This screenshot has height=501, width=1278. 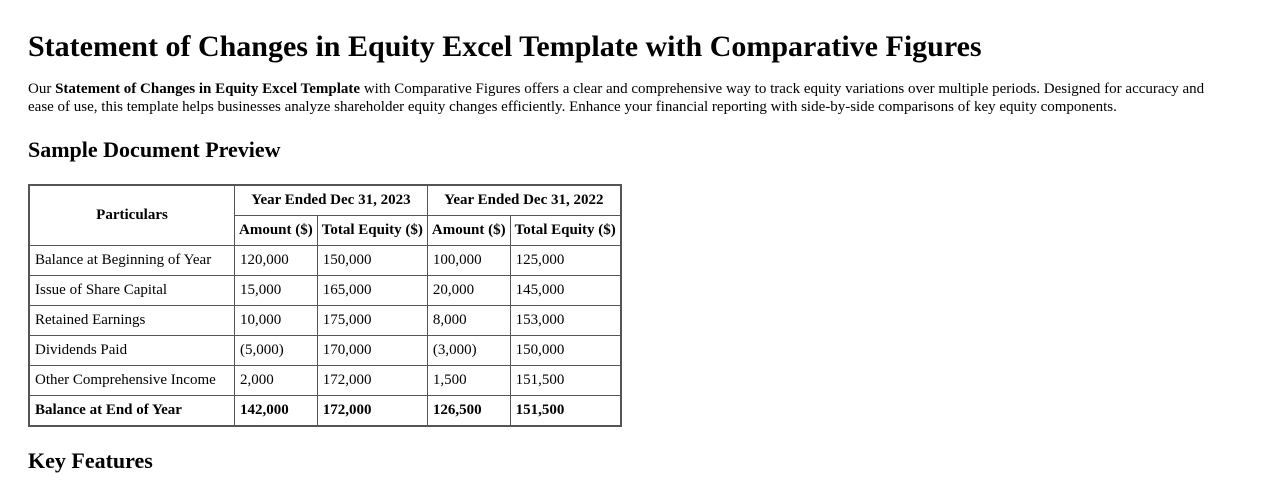 What do you see at coordinates (468, 290) in the screenshot?
I see `table-cell: 20,000` at bounding box center [468, 290].